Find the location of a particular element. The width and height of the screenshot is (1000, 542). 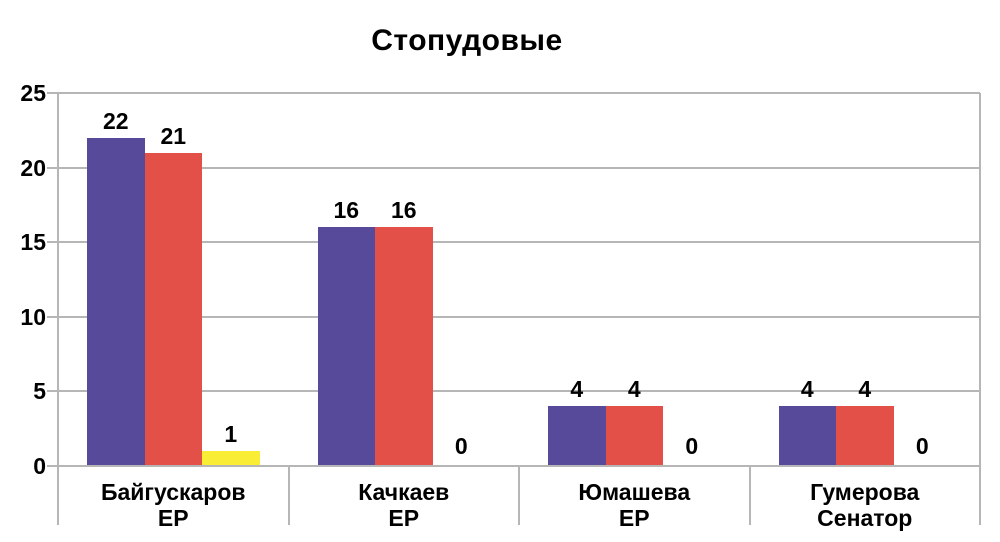

y-axis-label: 5 is located at coordinates (39, 391).